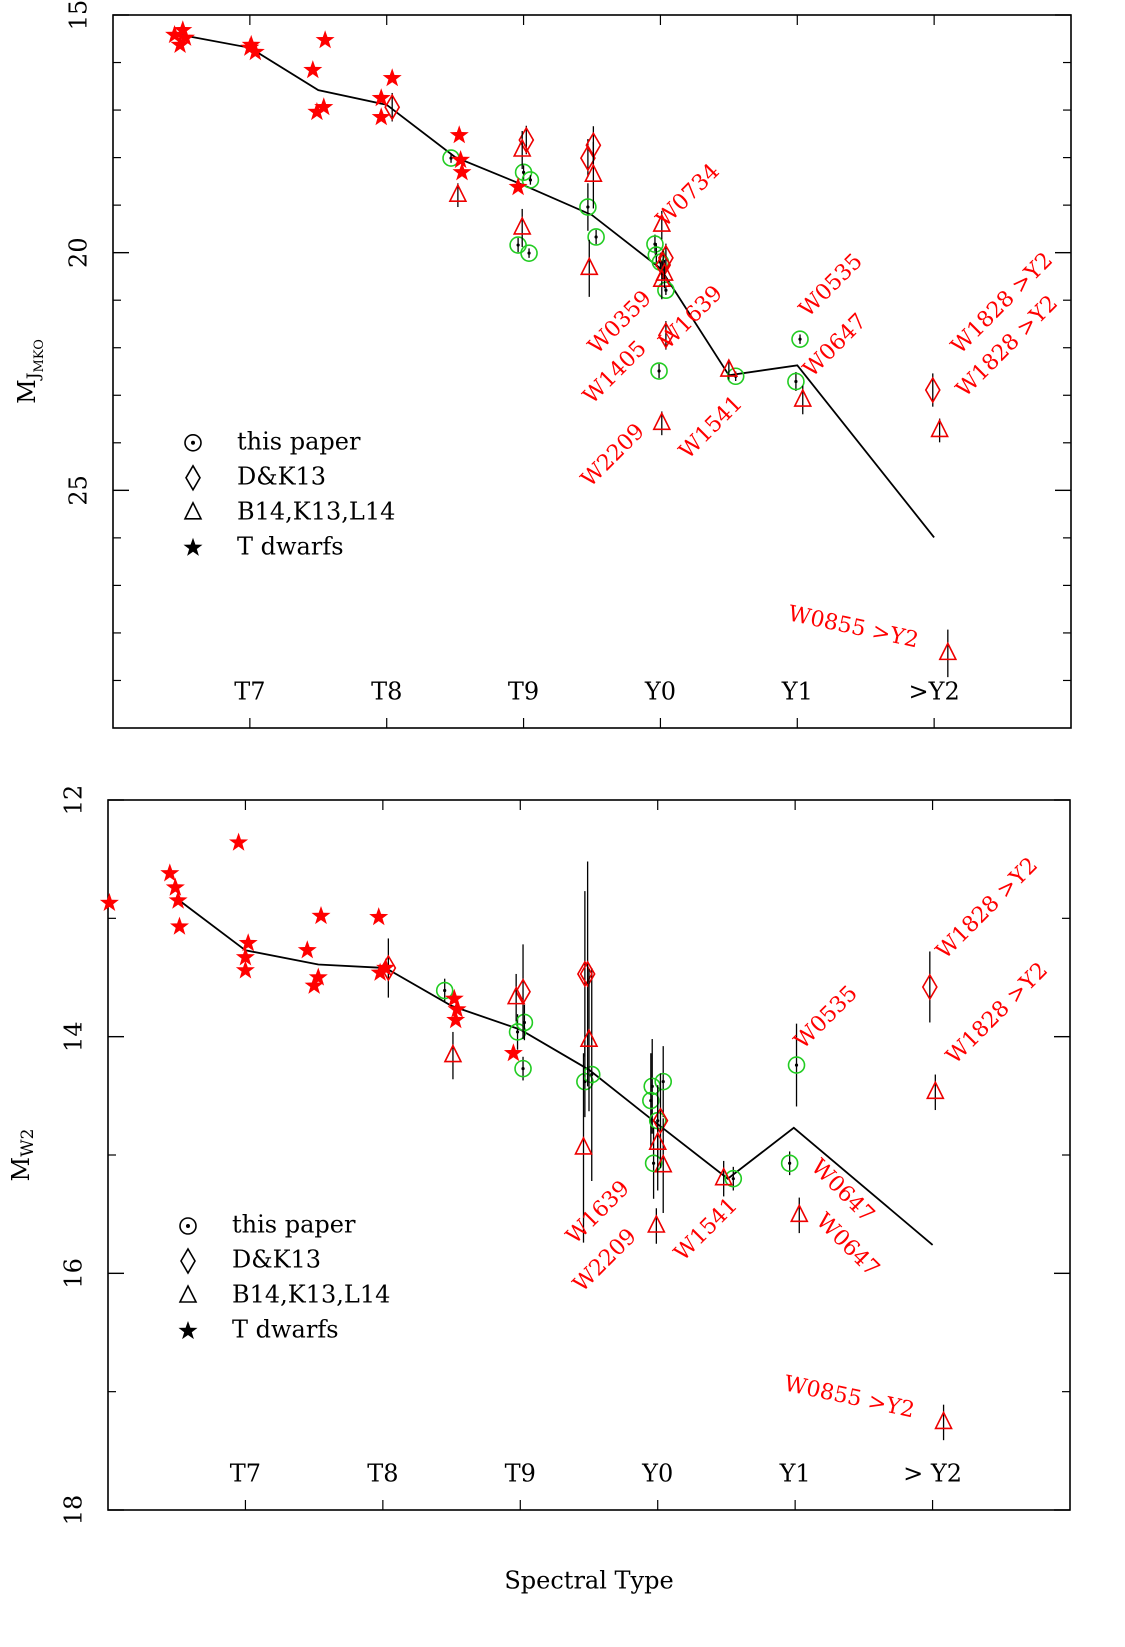 This screenshot has height=1647, width=1125. What do you see at coordinates (934, 692) in the screenshot?
I see `x-tick-label: >Y2` at bounding box center [934, 692].